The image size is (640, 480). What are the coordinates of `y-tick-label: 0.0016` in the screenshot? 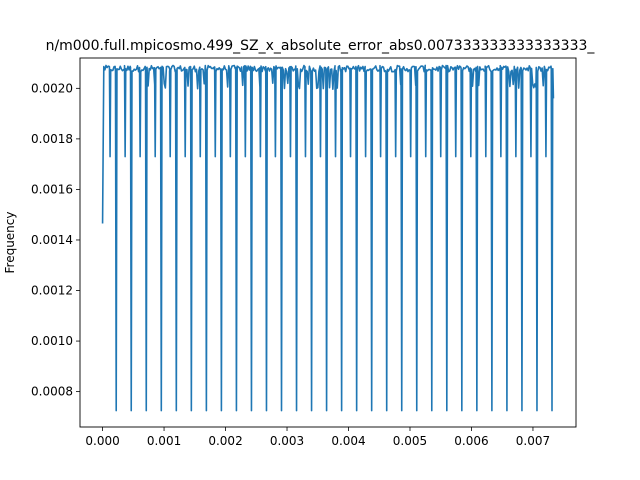 It's located at (52, 189).